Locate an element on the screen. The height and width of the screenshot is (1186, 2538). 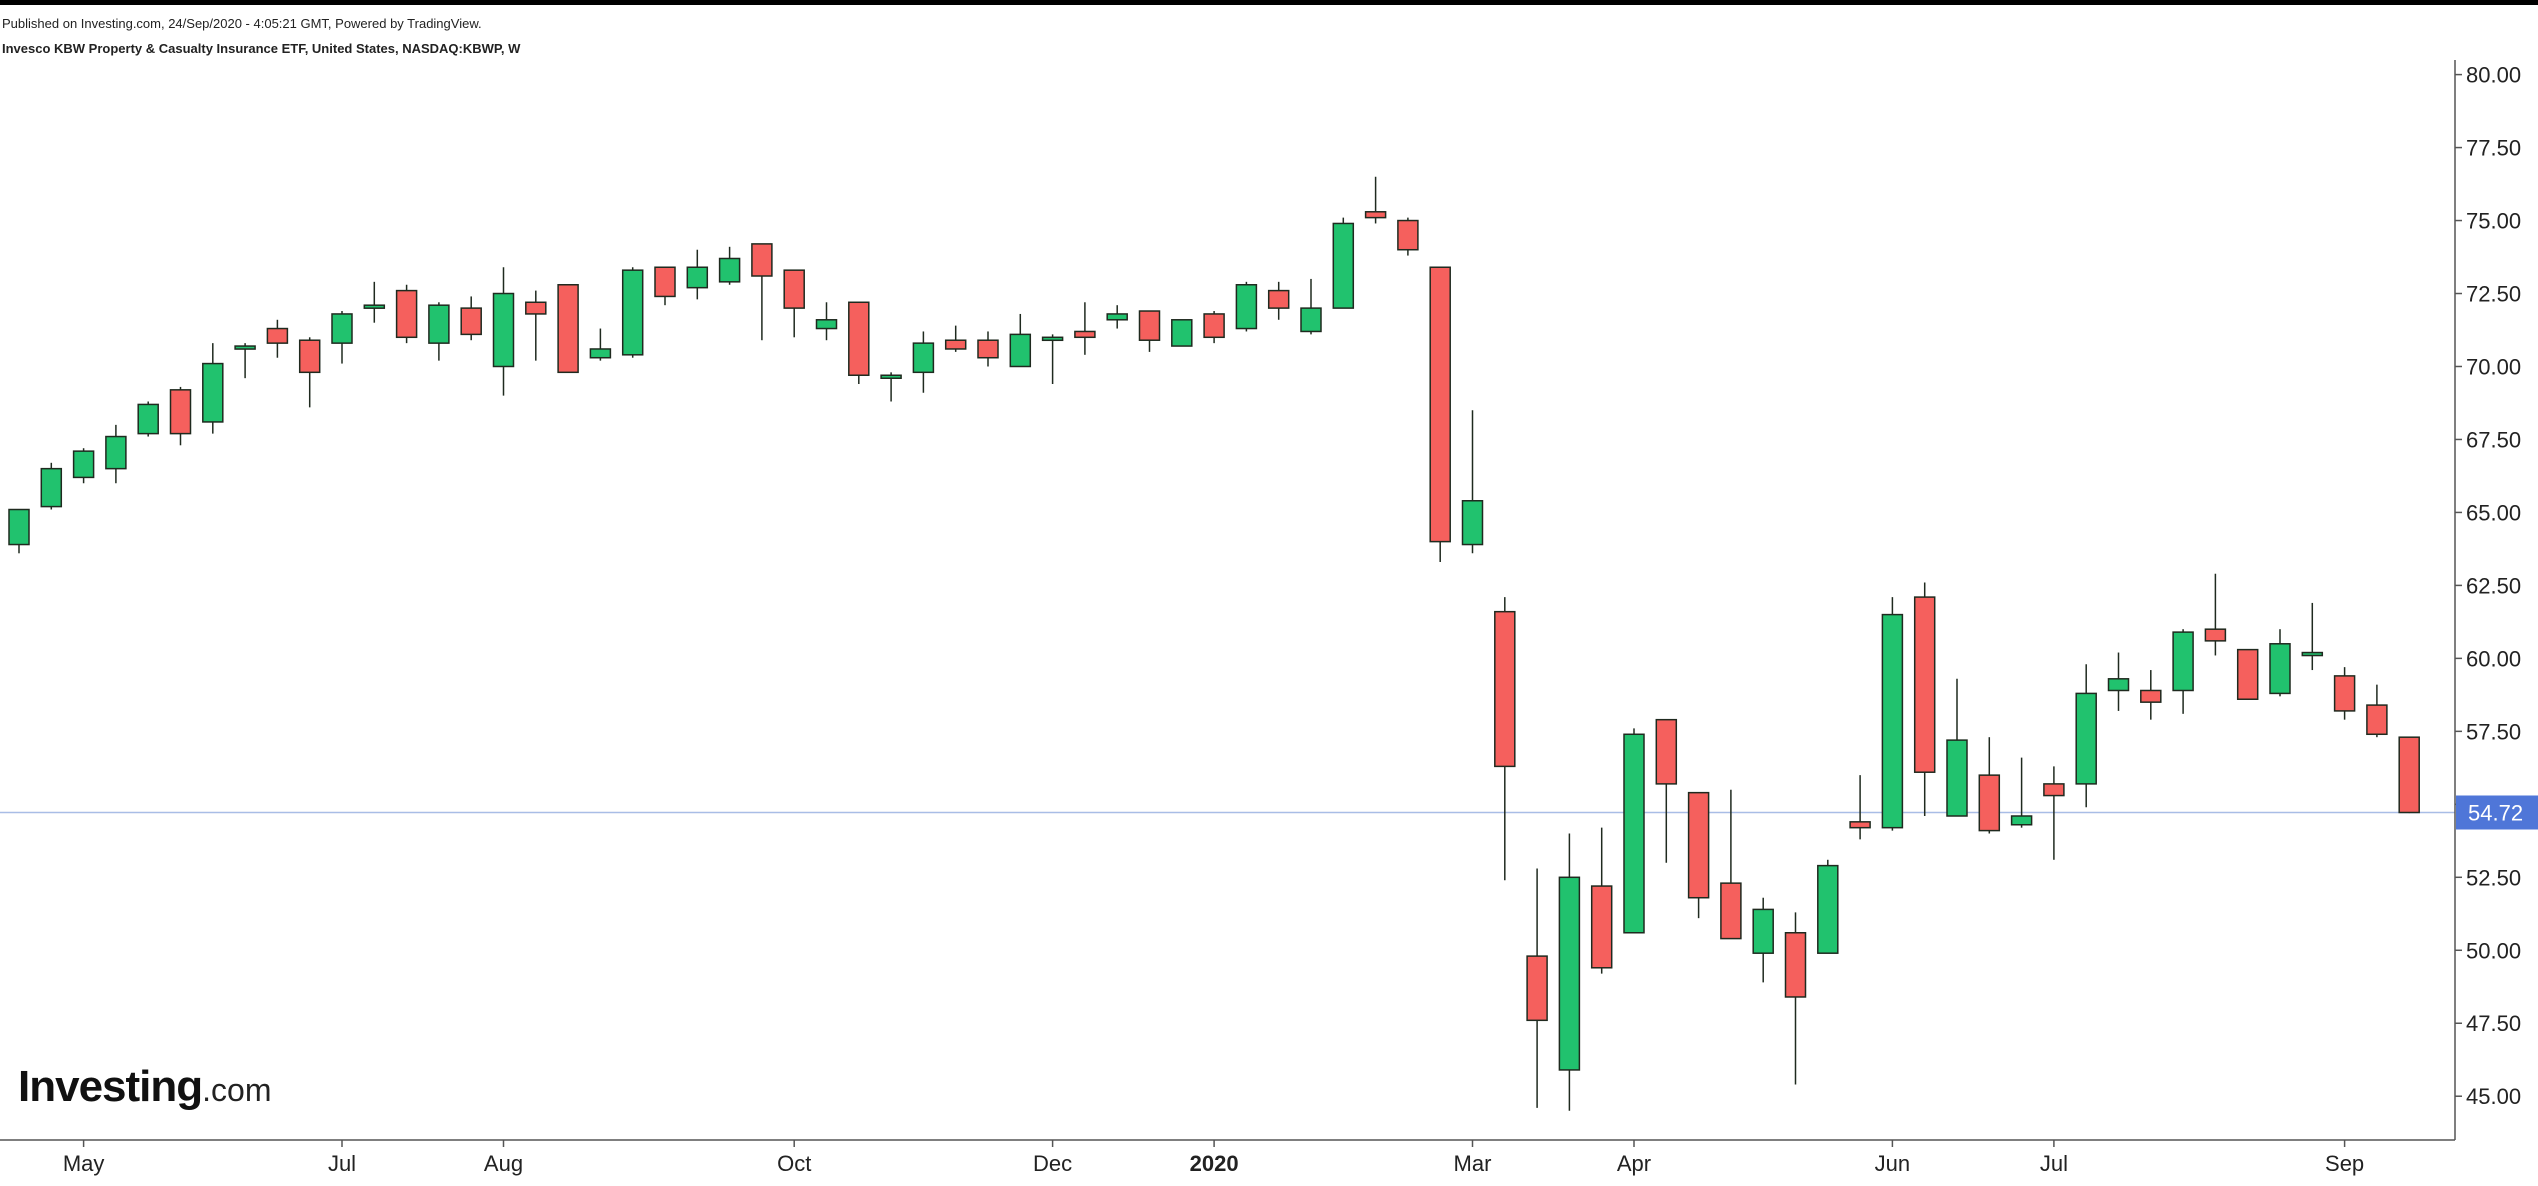
time-tick-label: Apr is located at coordinates (1634, 1163).